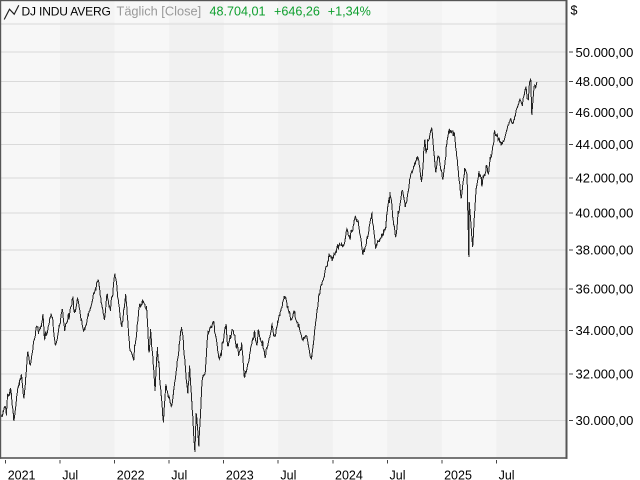 The width and height of the screenshot is (640, 480). What do you see at coordinates (605, 289) in the screenshot?
I see `svg-text: 36.000,00` at bounding box center [605, 289].